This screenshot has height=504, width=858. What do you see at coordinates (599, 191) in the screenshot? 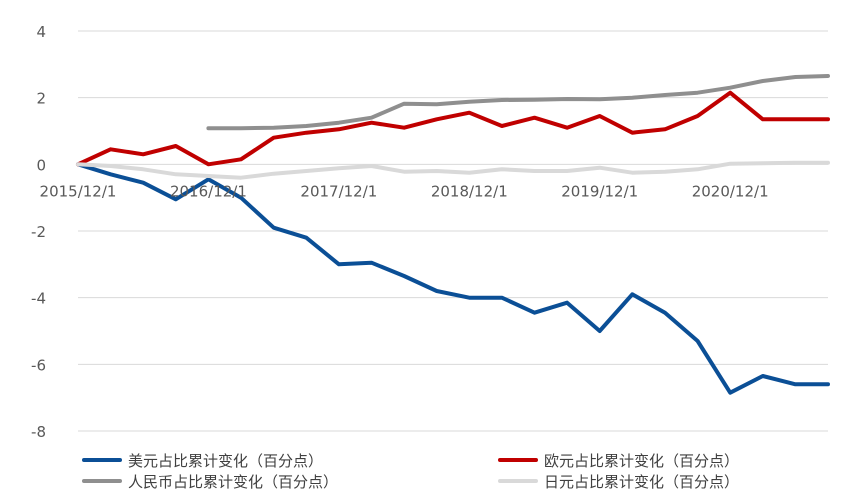
I see `x-tick-label: 2019/12/1` at bounding box center [599, 191].